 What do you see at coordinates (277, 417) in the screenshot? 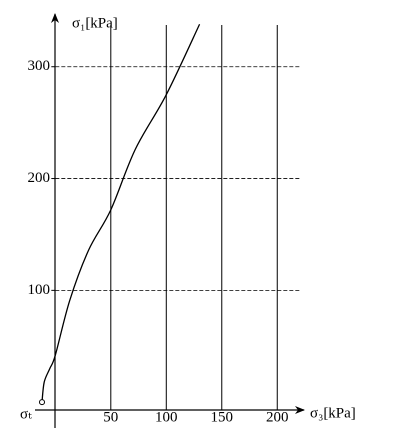
I see `x-tick-label: 200` at bounding box center [277, 417].